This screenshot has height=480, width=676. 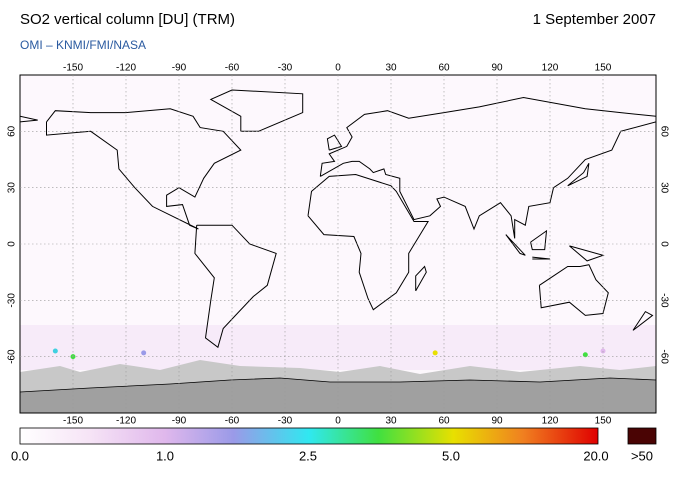 I want to click on colorbar, so click(x=309, y=436).